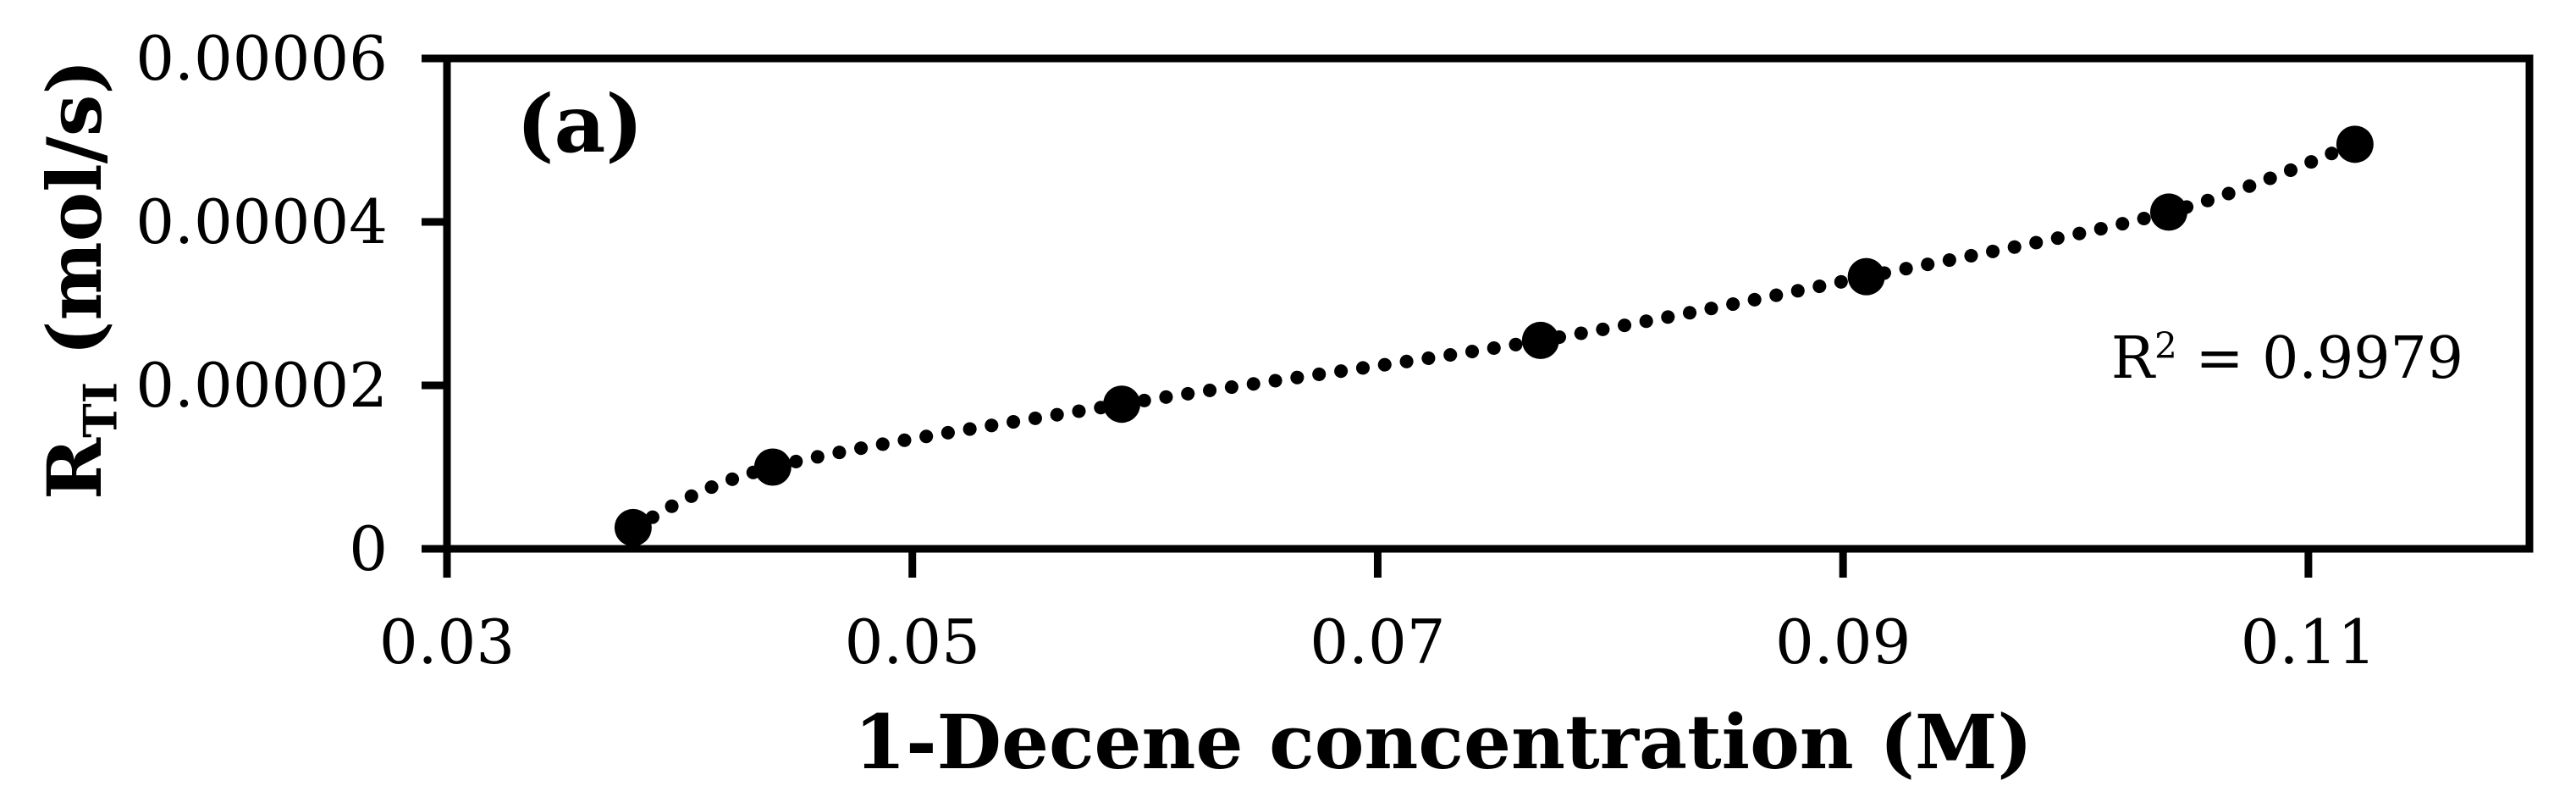 This screenshot has width=2576, height=797. I want to click on r-squared-prefix: R, so click(2133, 358).